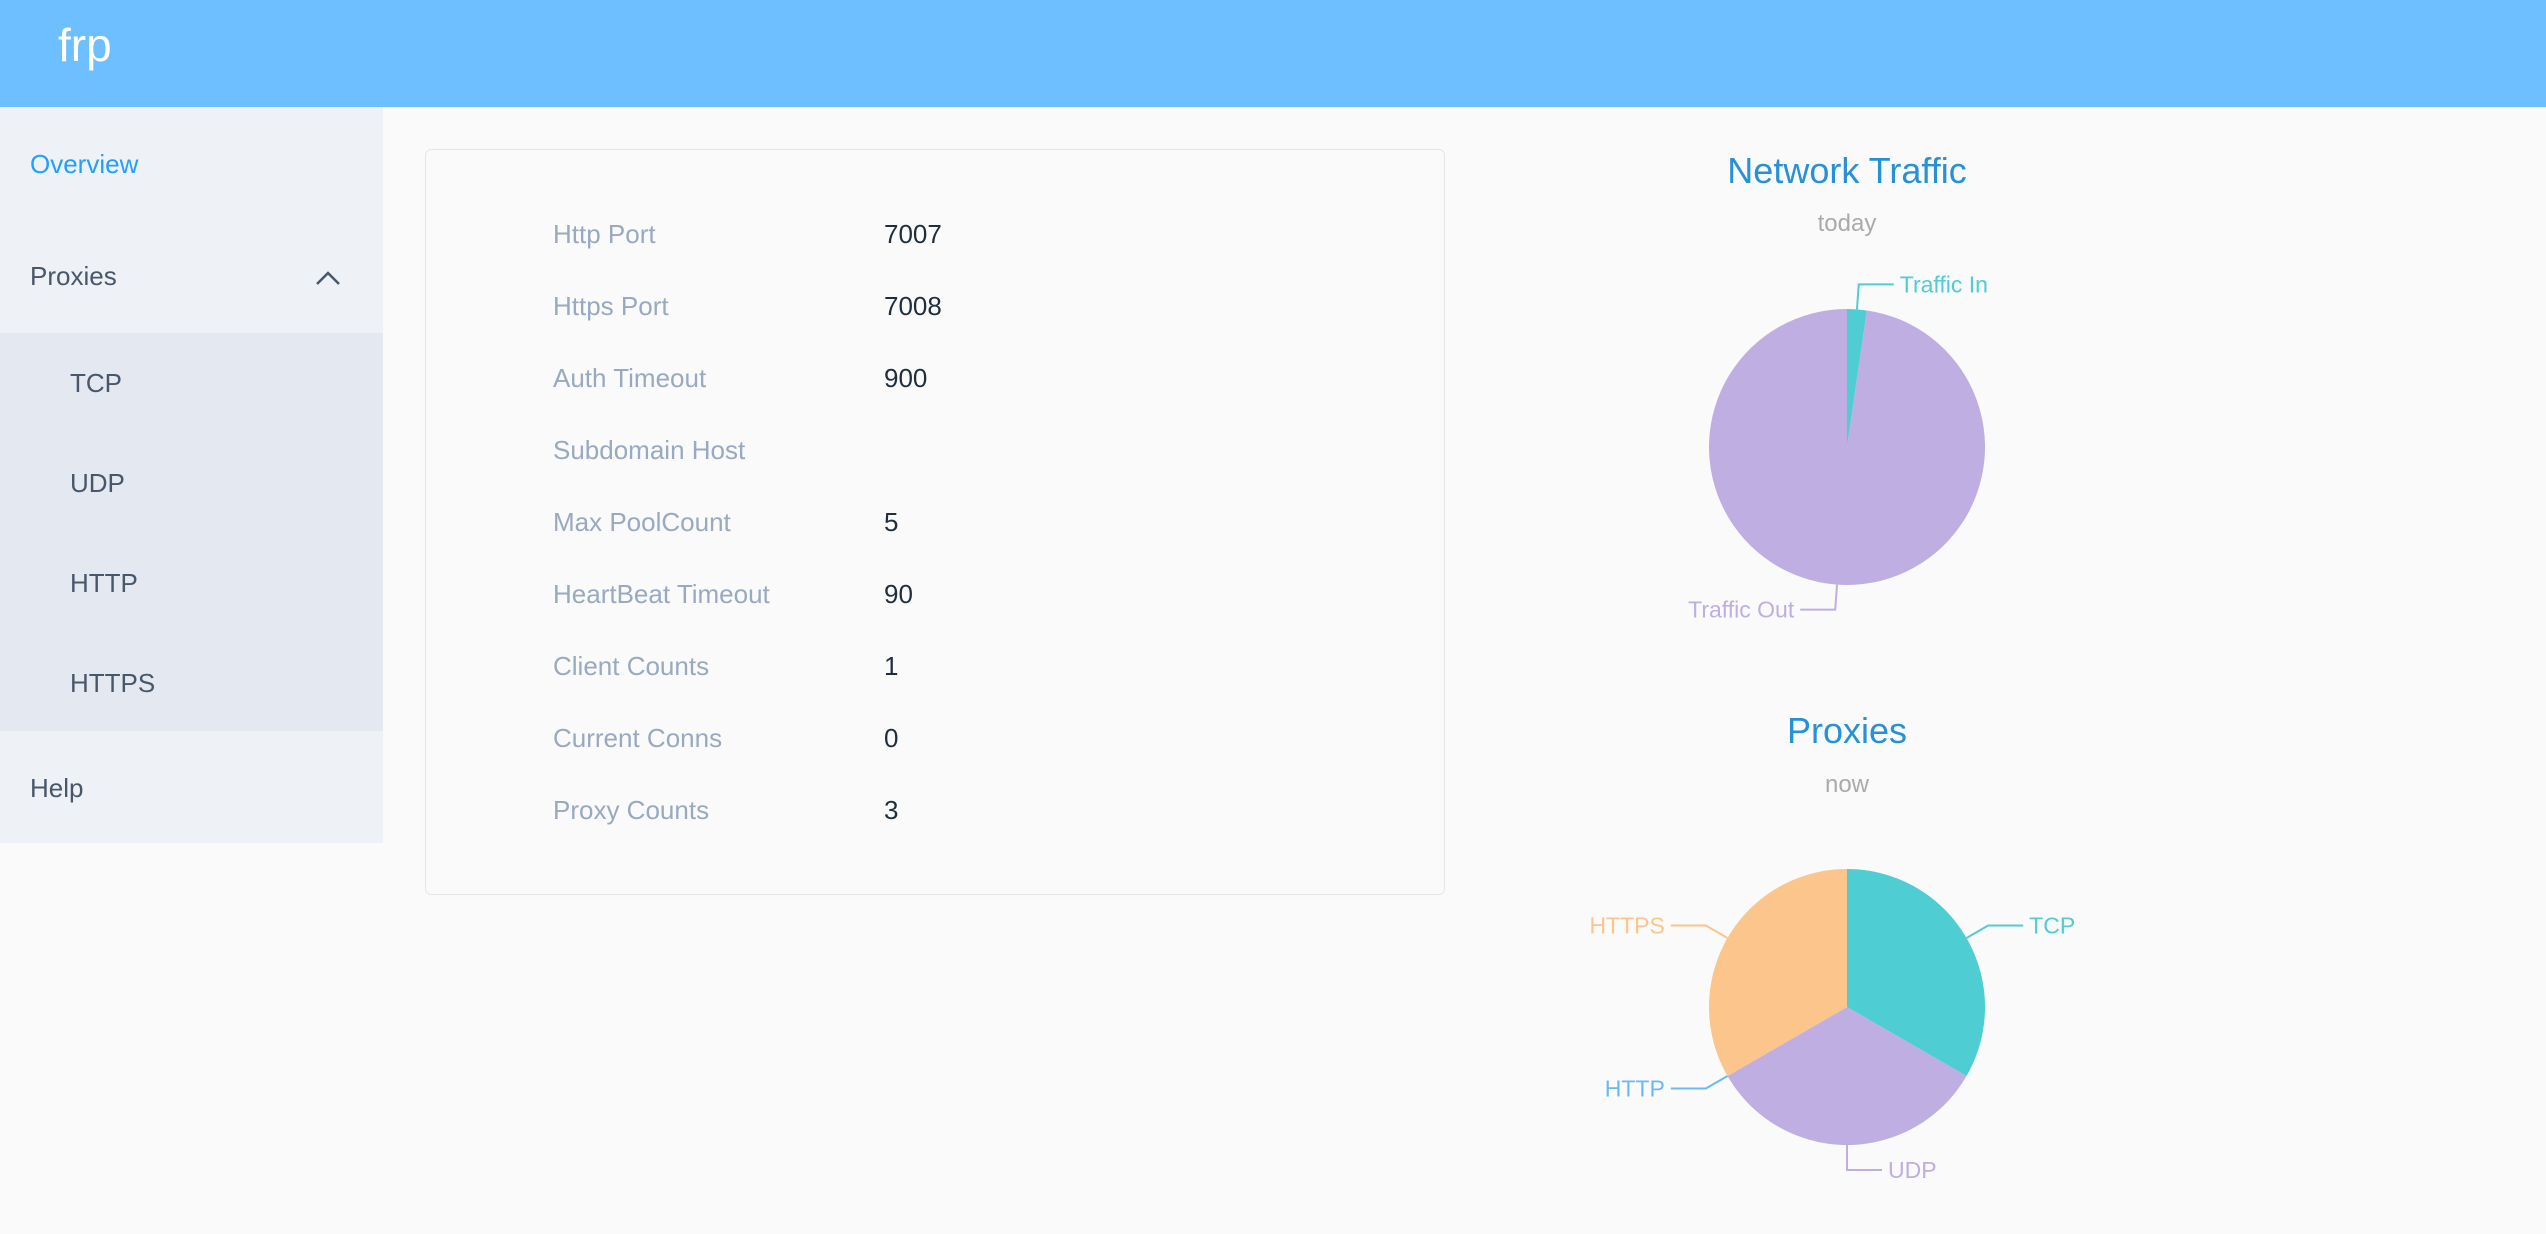 The image size is (2546, 1234). I want to click on info-label: Max PoolCount, so click(642, 522).